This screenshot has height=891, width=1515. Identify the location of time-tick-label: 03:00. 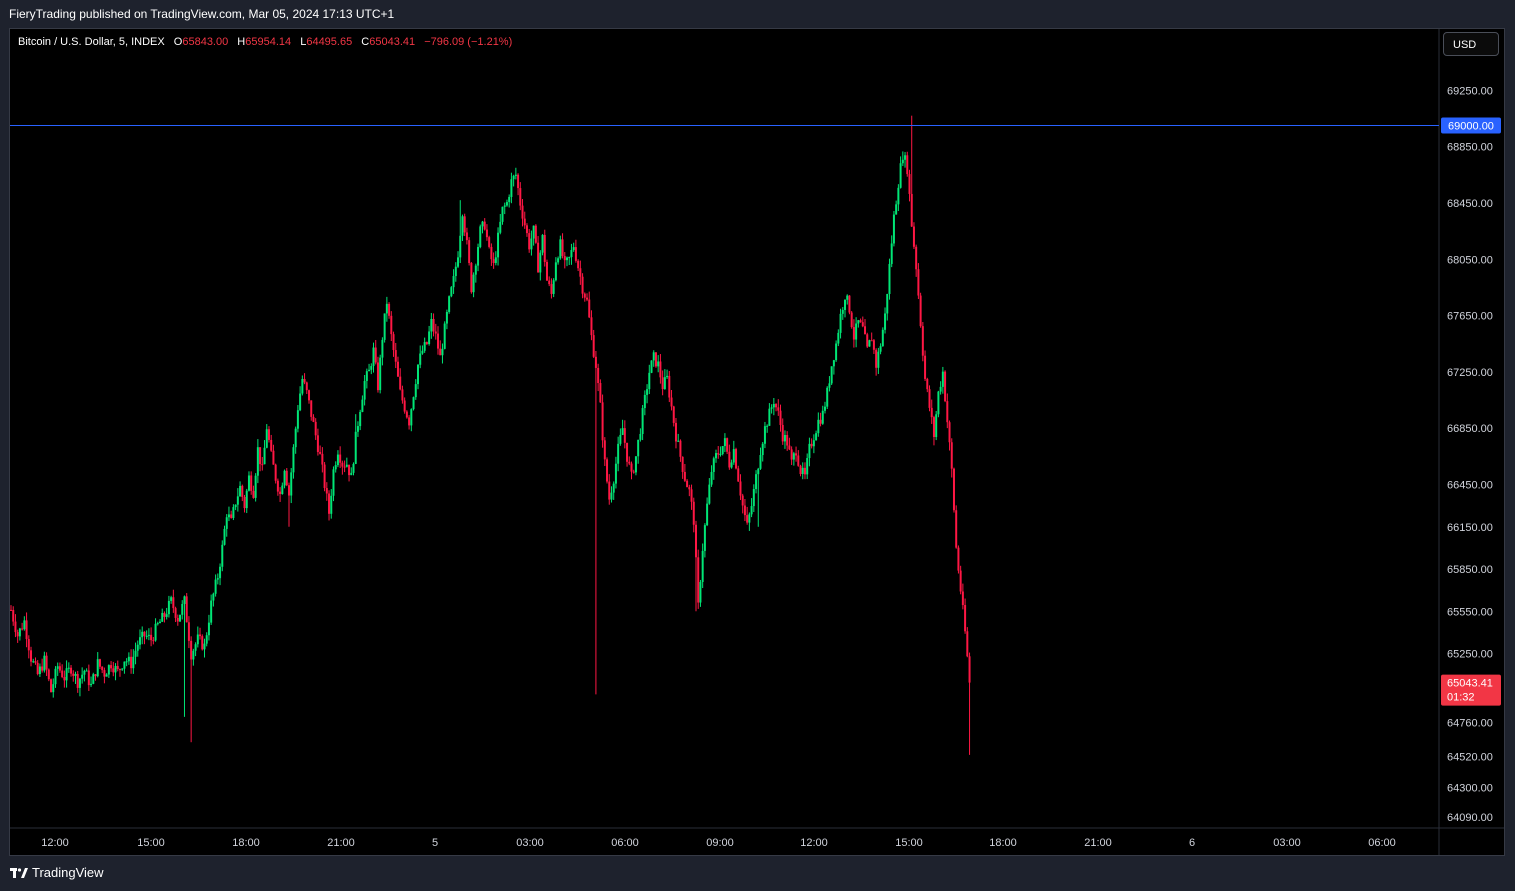
(1287, 843).